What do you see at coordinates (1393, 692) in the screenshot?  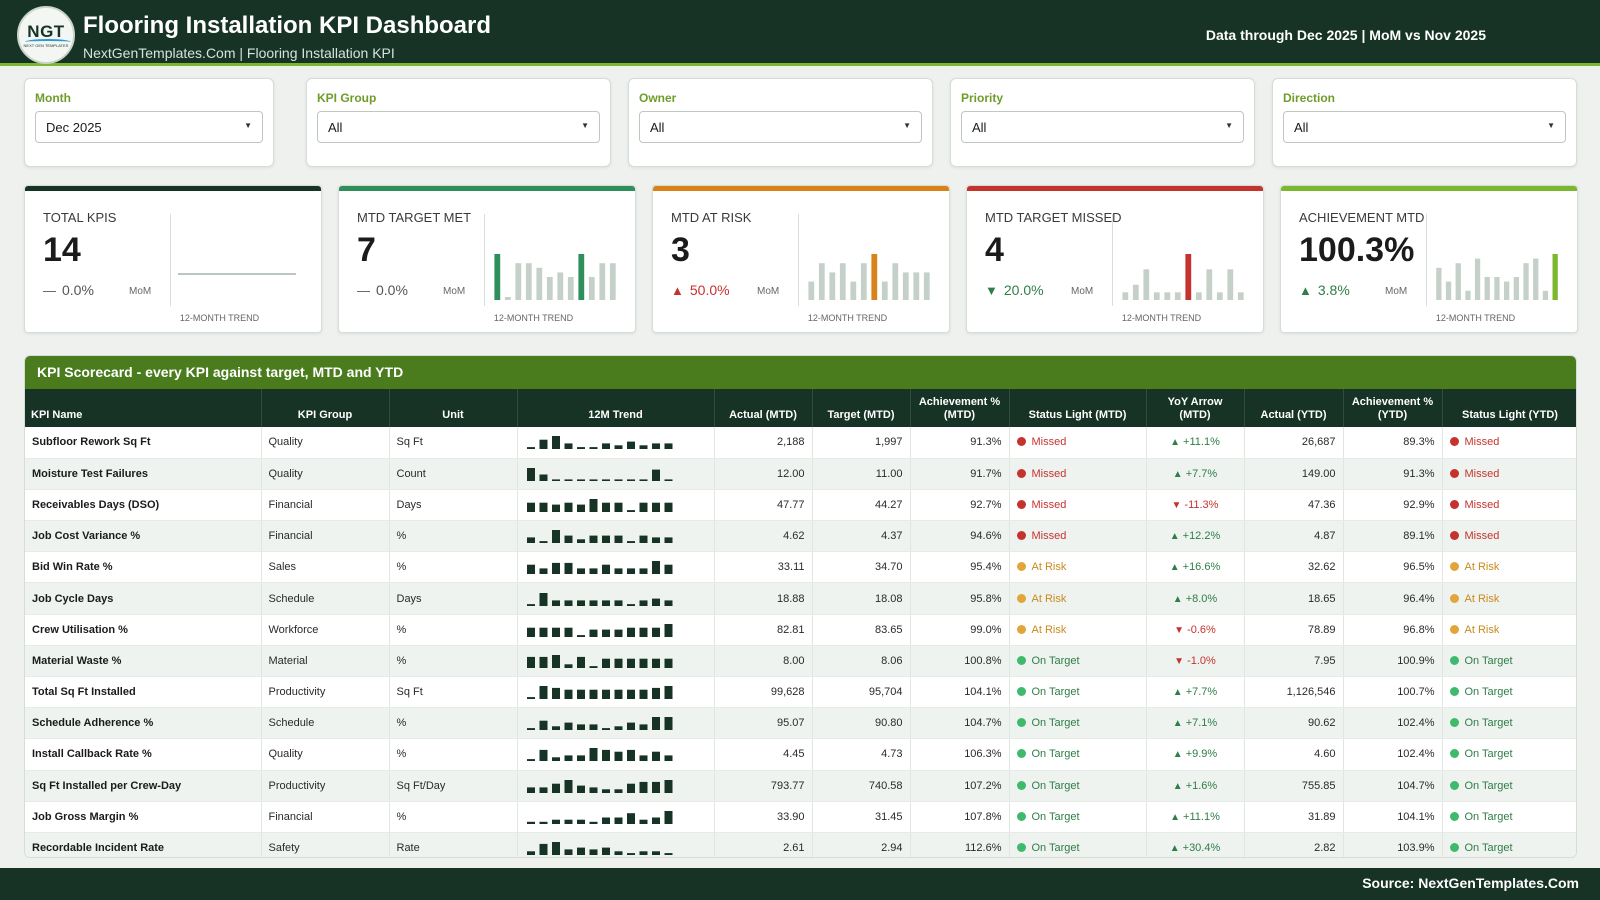 I see `achievement-ytd-cell: 100.7%` at bounding box center [1393, 692].